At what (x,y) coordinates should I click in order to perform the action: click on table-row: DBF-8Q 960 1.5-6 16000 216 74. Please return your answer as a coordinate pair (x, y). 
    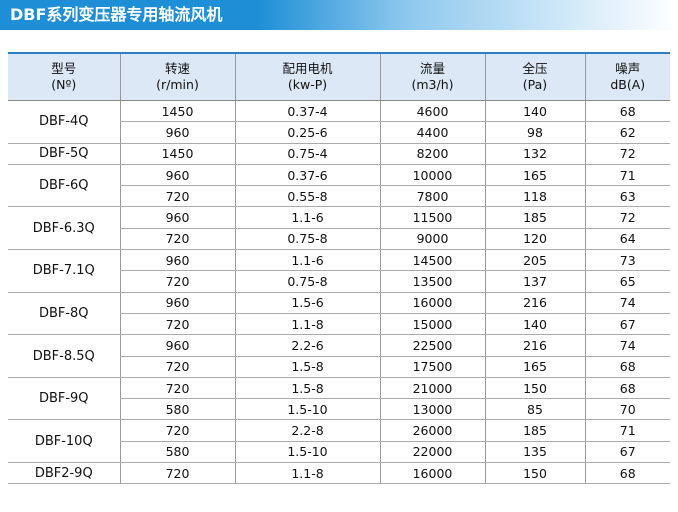
    Looking at the image, I should click on (339, 314).